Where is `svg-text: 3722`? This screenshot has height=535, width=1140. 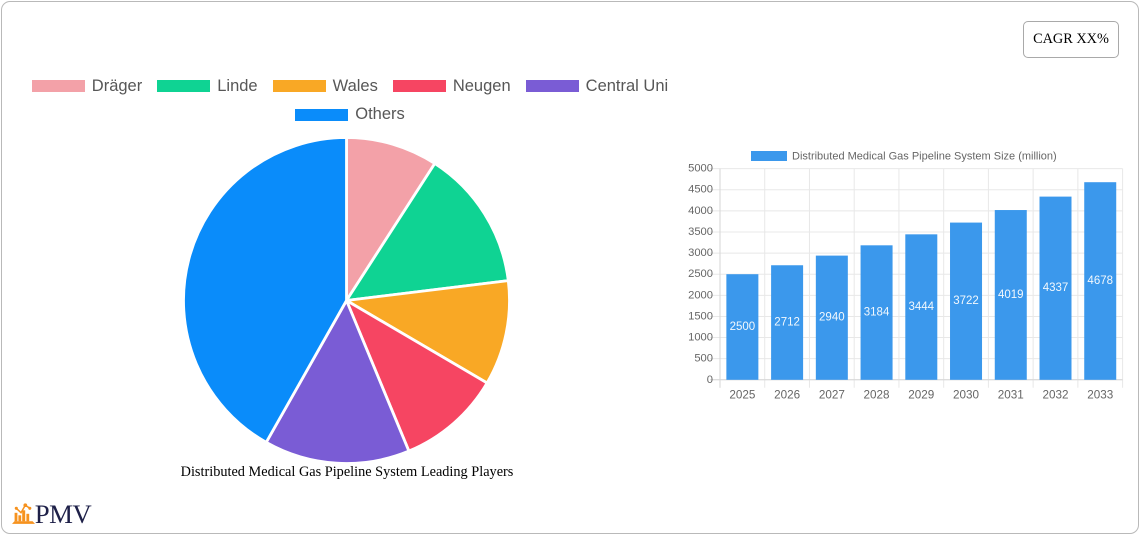 svg-text: 3722 is located at coordinates (966, 301).